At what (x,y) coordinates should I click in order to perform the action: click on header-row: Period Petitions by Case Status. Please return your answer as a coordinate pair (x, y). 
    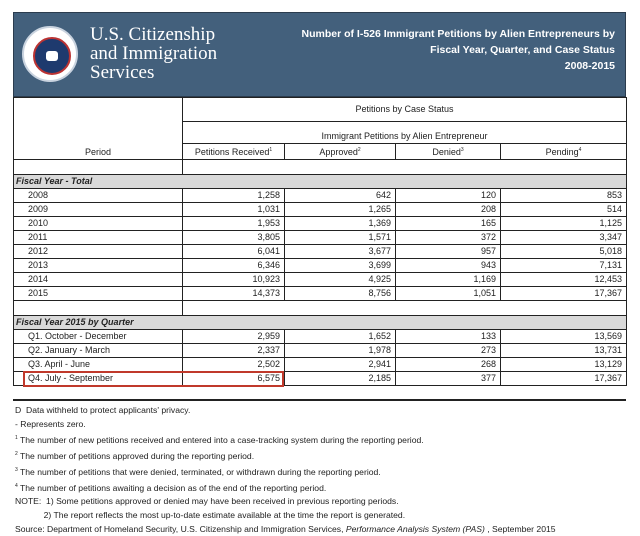
    Looking at the image, I should click on (320, 128).